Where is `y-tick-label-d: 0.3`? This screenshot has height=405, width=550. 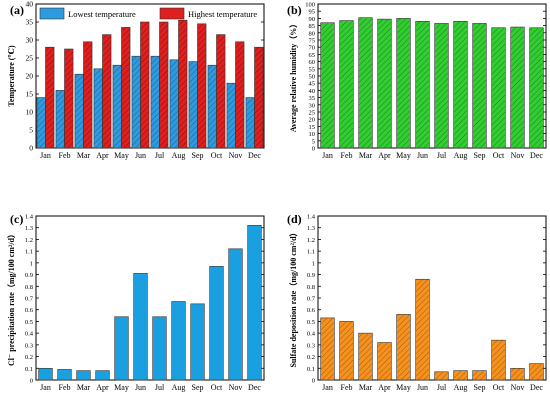 y-tick-label-d: 0.3 is located at coordinates (311, 345).